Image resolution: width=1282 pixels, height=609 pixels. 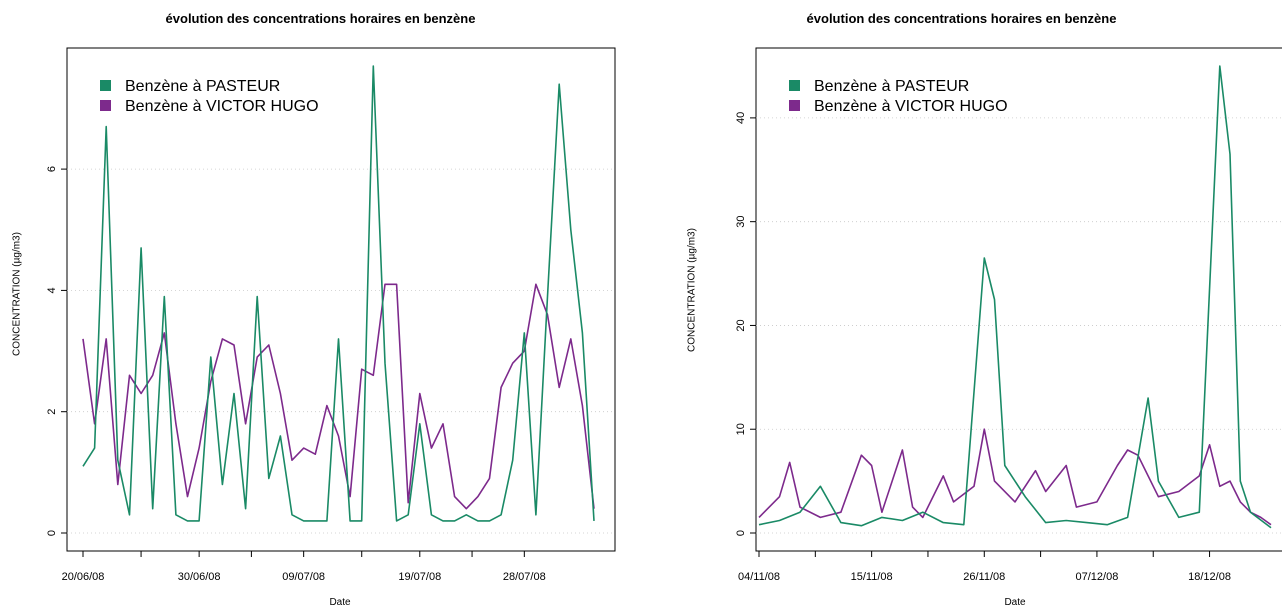 I want to click on x-tick-label: 30/06/08, so click(x=199, y=577).